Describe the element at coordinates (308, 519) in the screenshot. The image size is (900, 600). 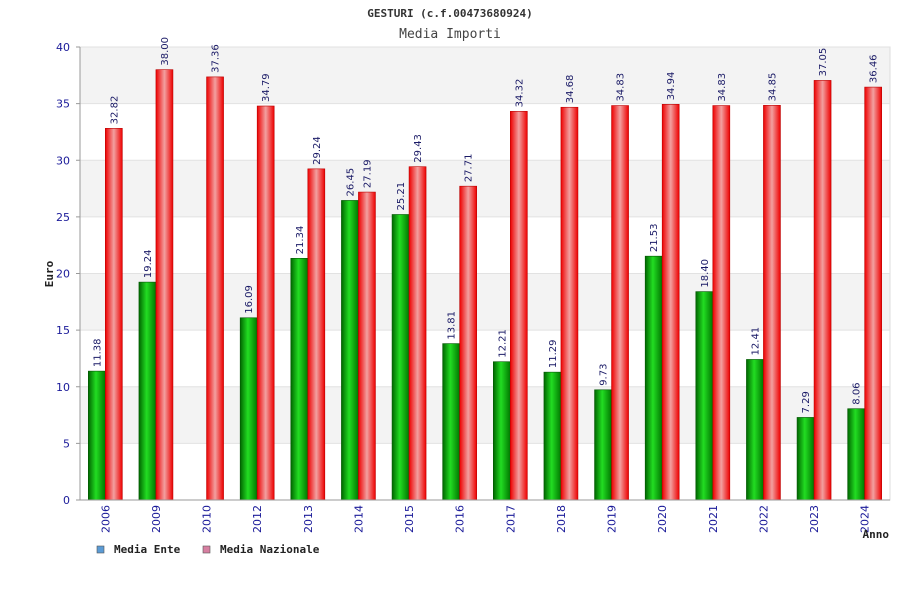
I see `x-tick-label: 2013` at that location.